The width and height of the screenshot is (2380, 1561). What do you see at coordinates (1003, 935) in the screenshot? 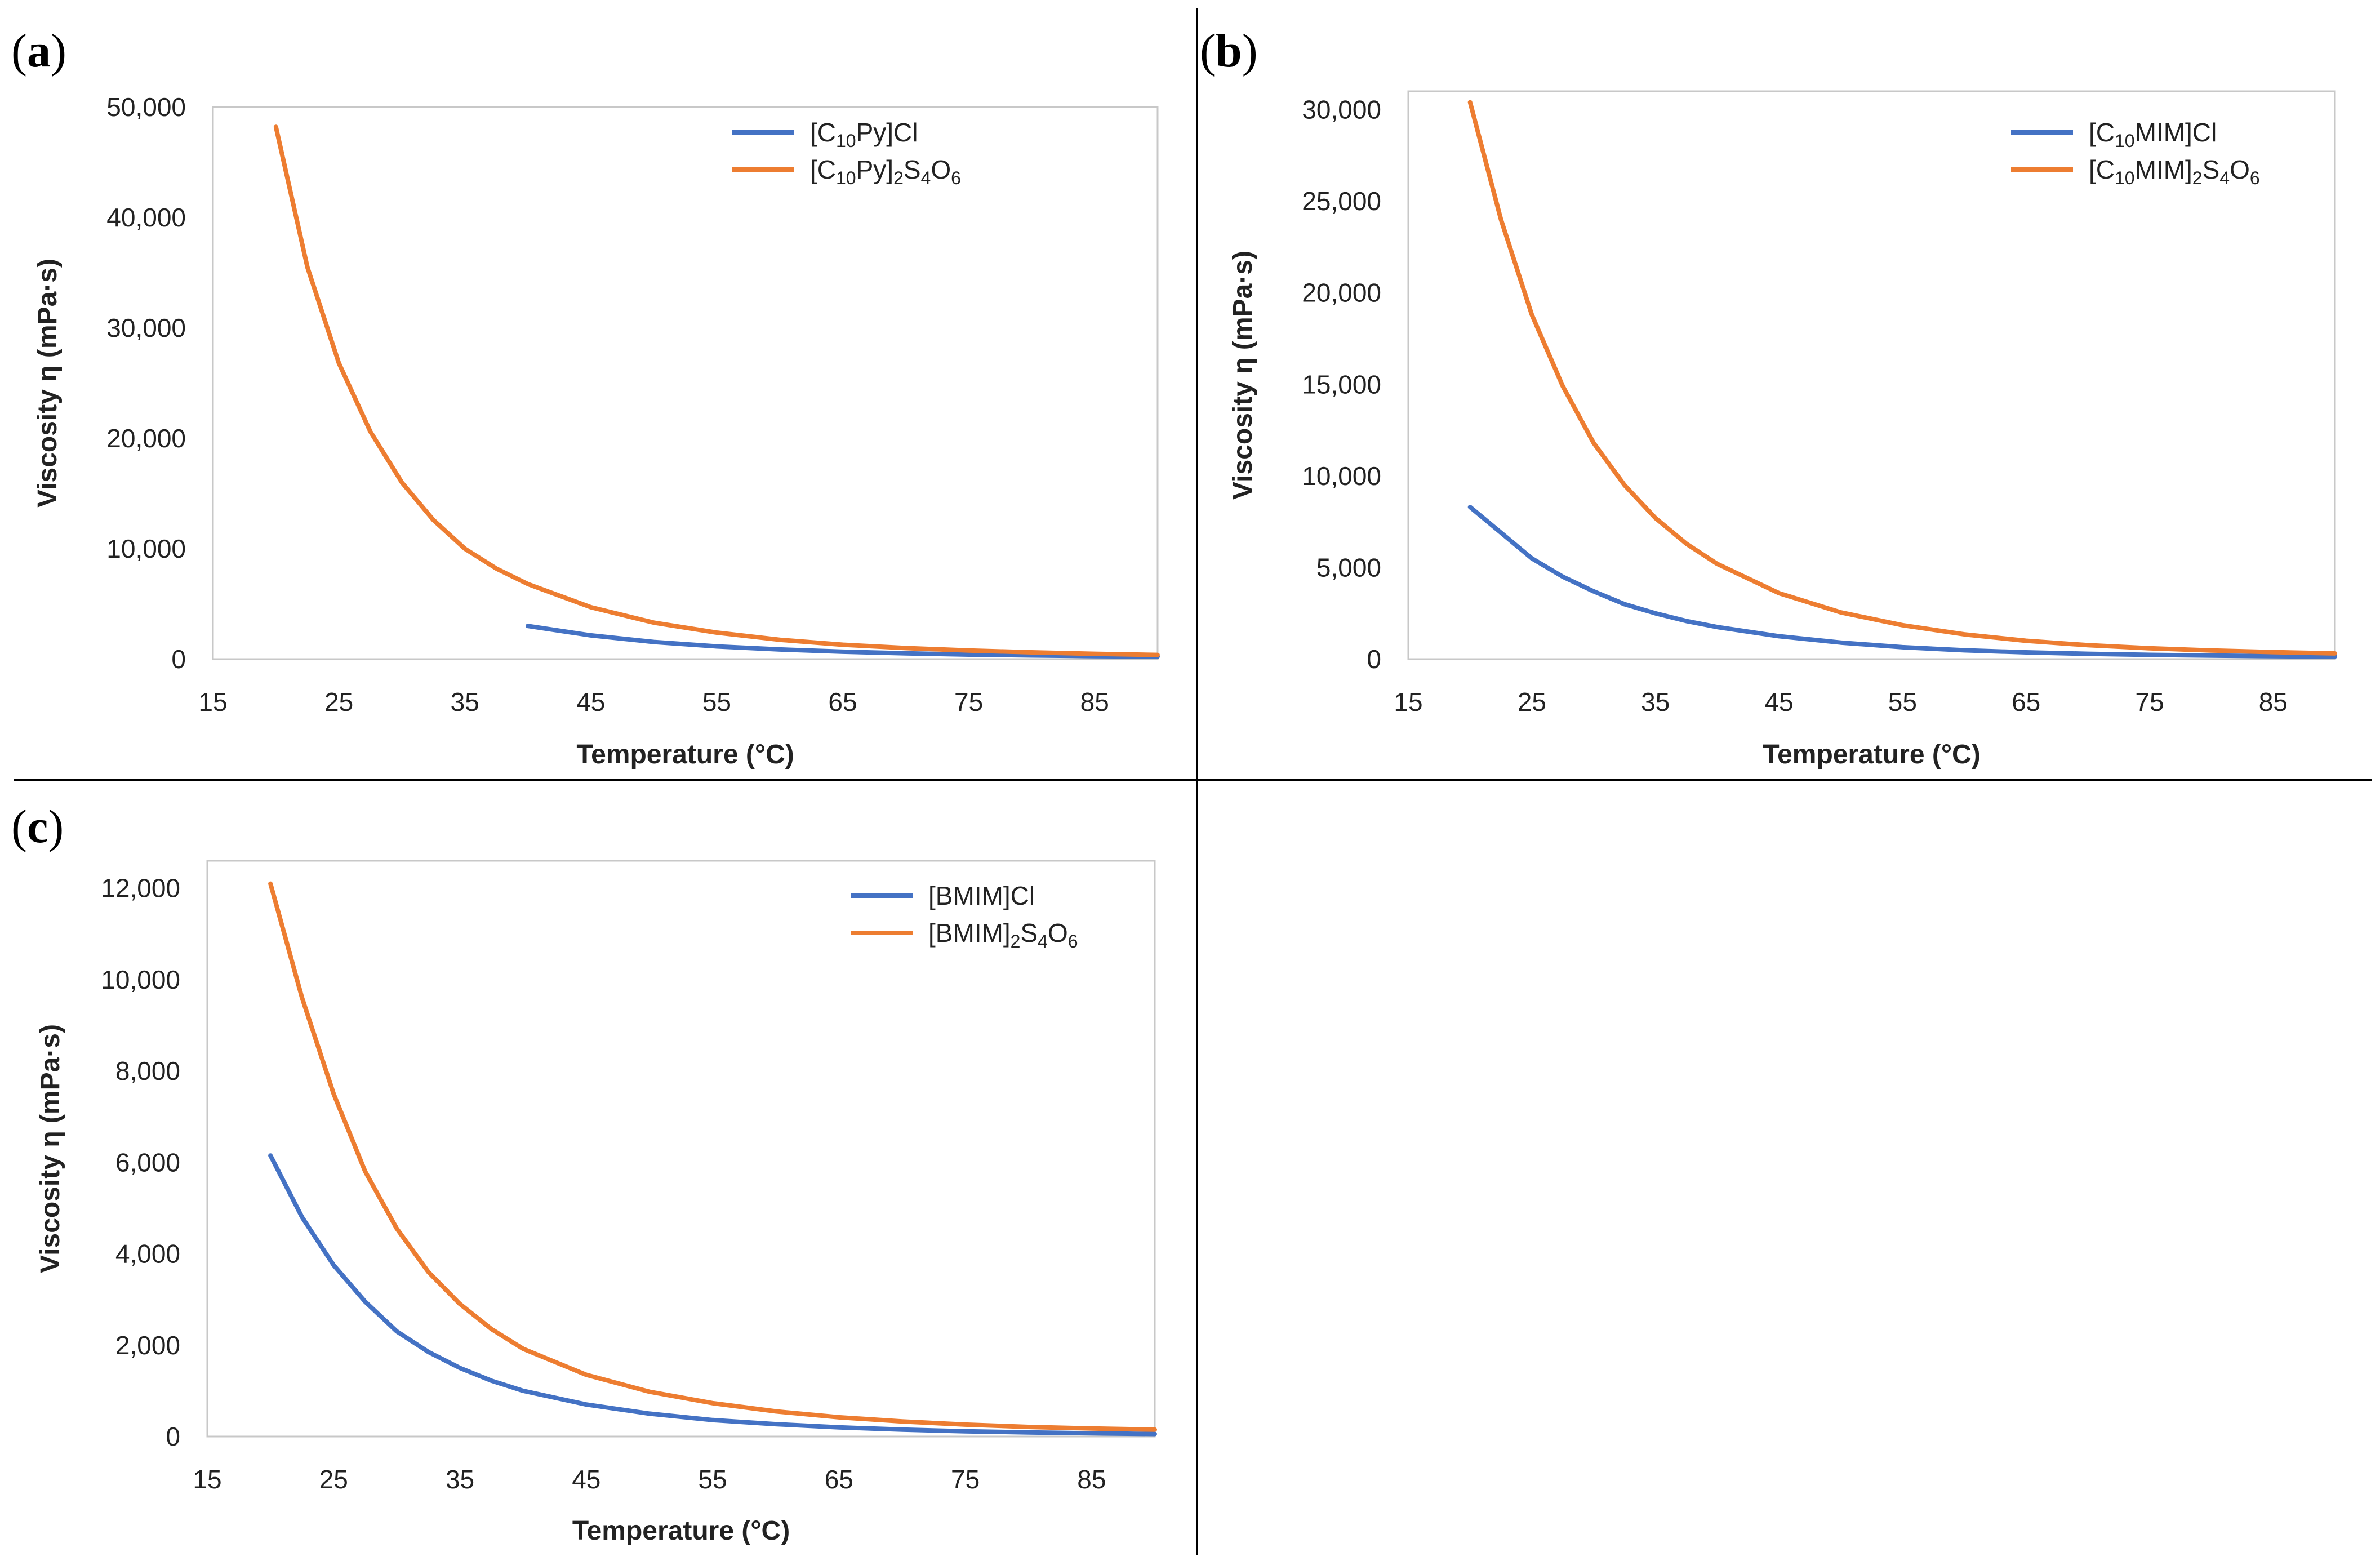
I see `legend-label-2: [BMIM]2S4O6` at bounding box center [1003, 935].